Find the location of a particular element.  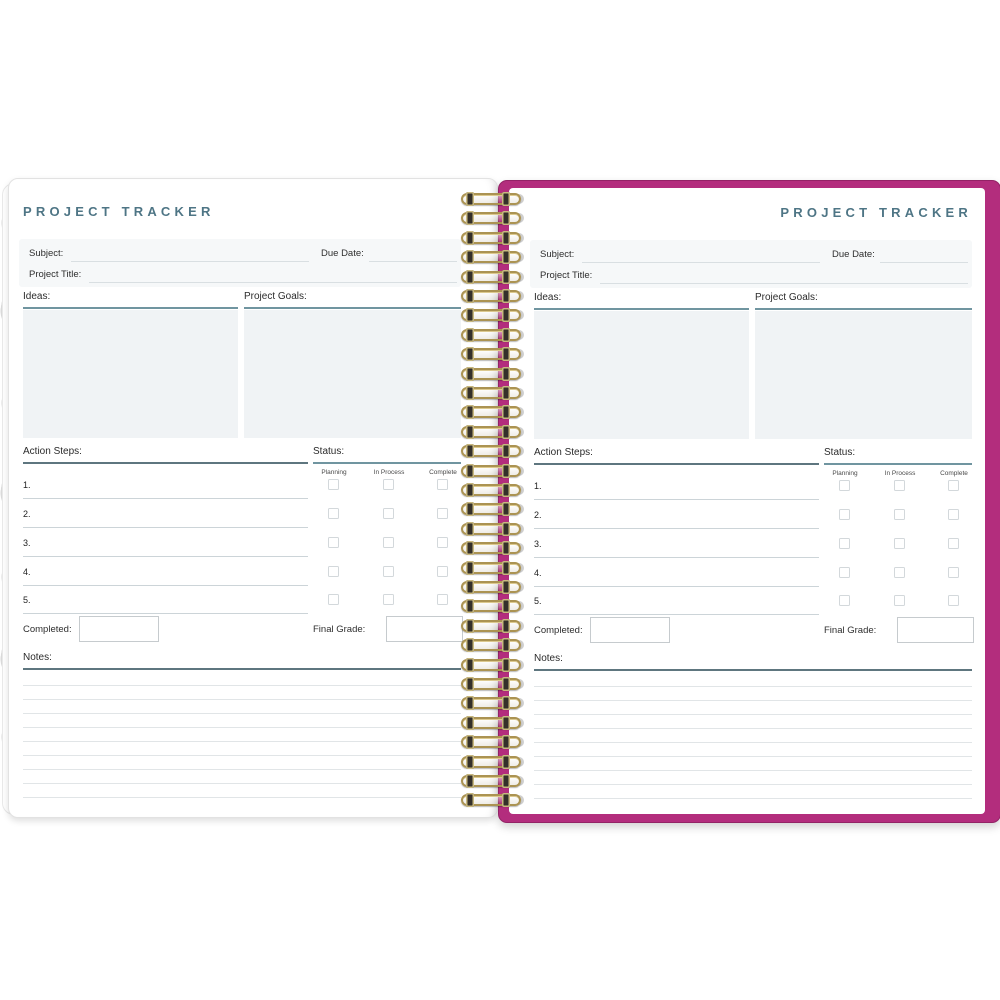

action-step-number: 1. is located at coordinates (538, 486).